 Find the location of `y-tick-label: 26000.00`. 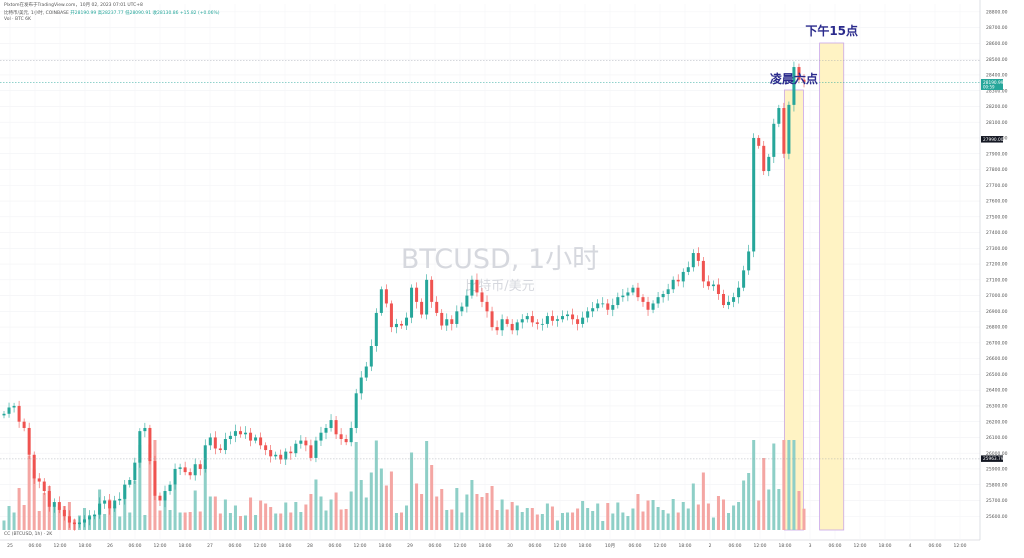

y-tick-label: 26000.00 is located at coordinates (997, 454).